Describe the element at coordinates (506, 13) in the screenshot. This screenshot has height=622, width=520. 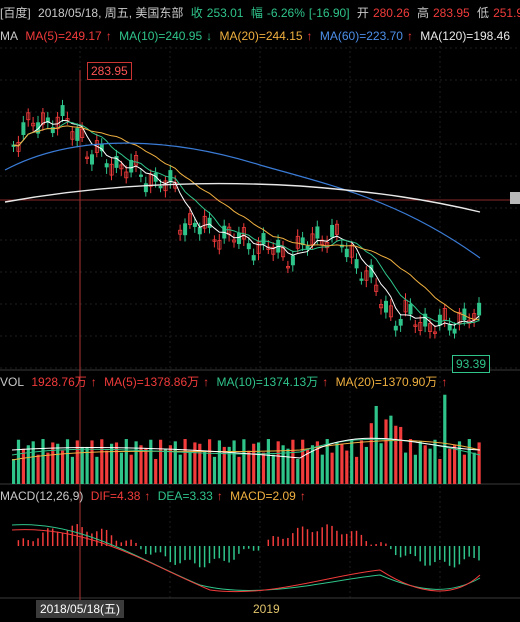
I see `low-value: 251.9` at that location.